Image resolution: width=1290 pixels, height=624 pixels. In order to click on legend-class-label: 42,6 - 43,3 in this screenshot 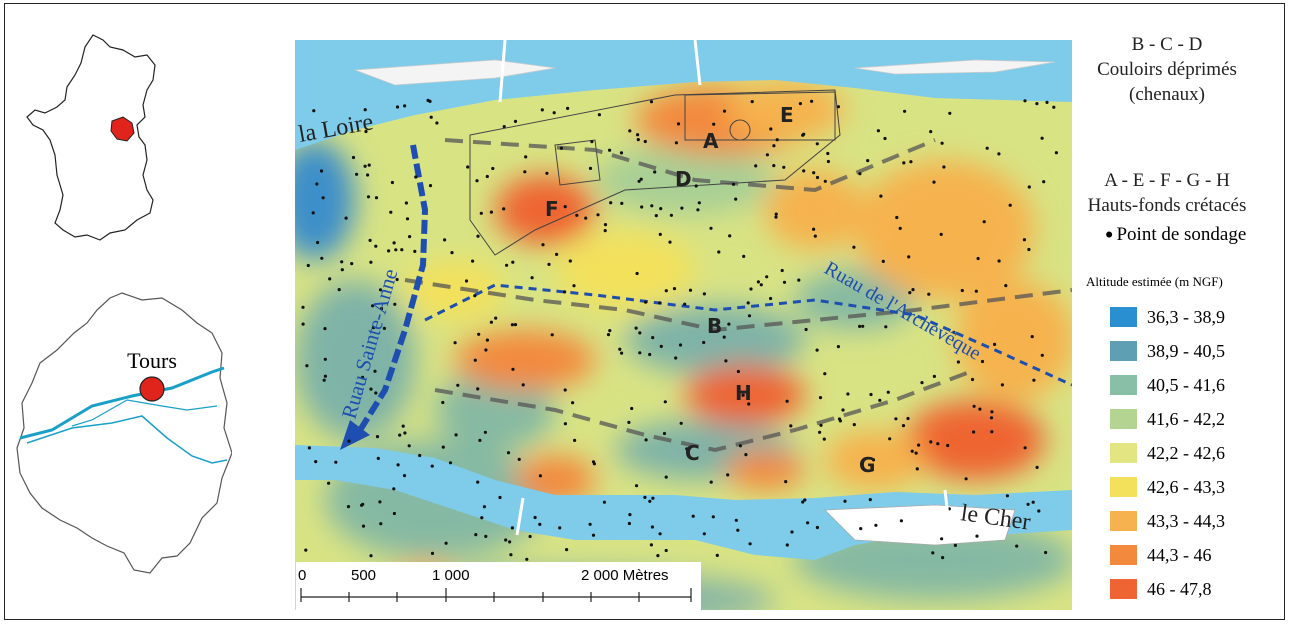, I will do `click(1186, 486)`.